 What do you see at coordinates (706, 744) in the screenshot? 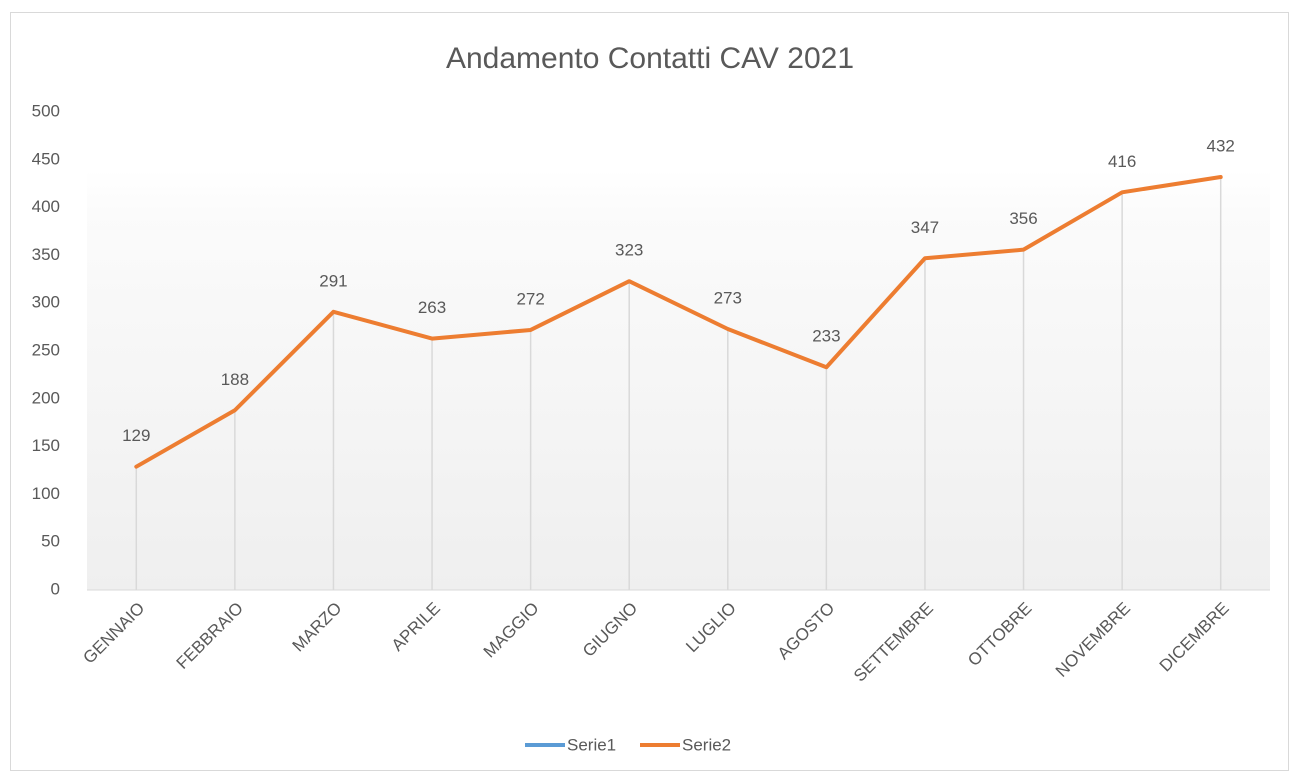
I see `legend-label: Serie2` at bounding box center [706, 744].